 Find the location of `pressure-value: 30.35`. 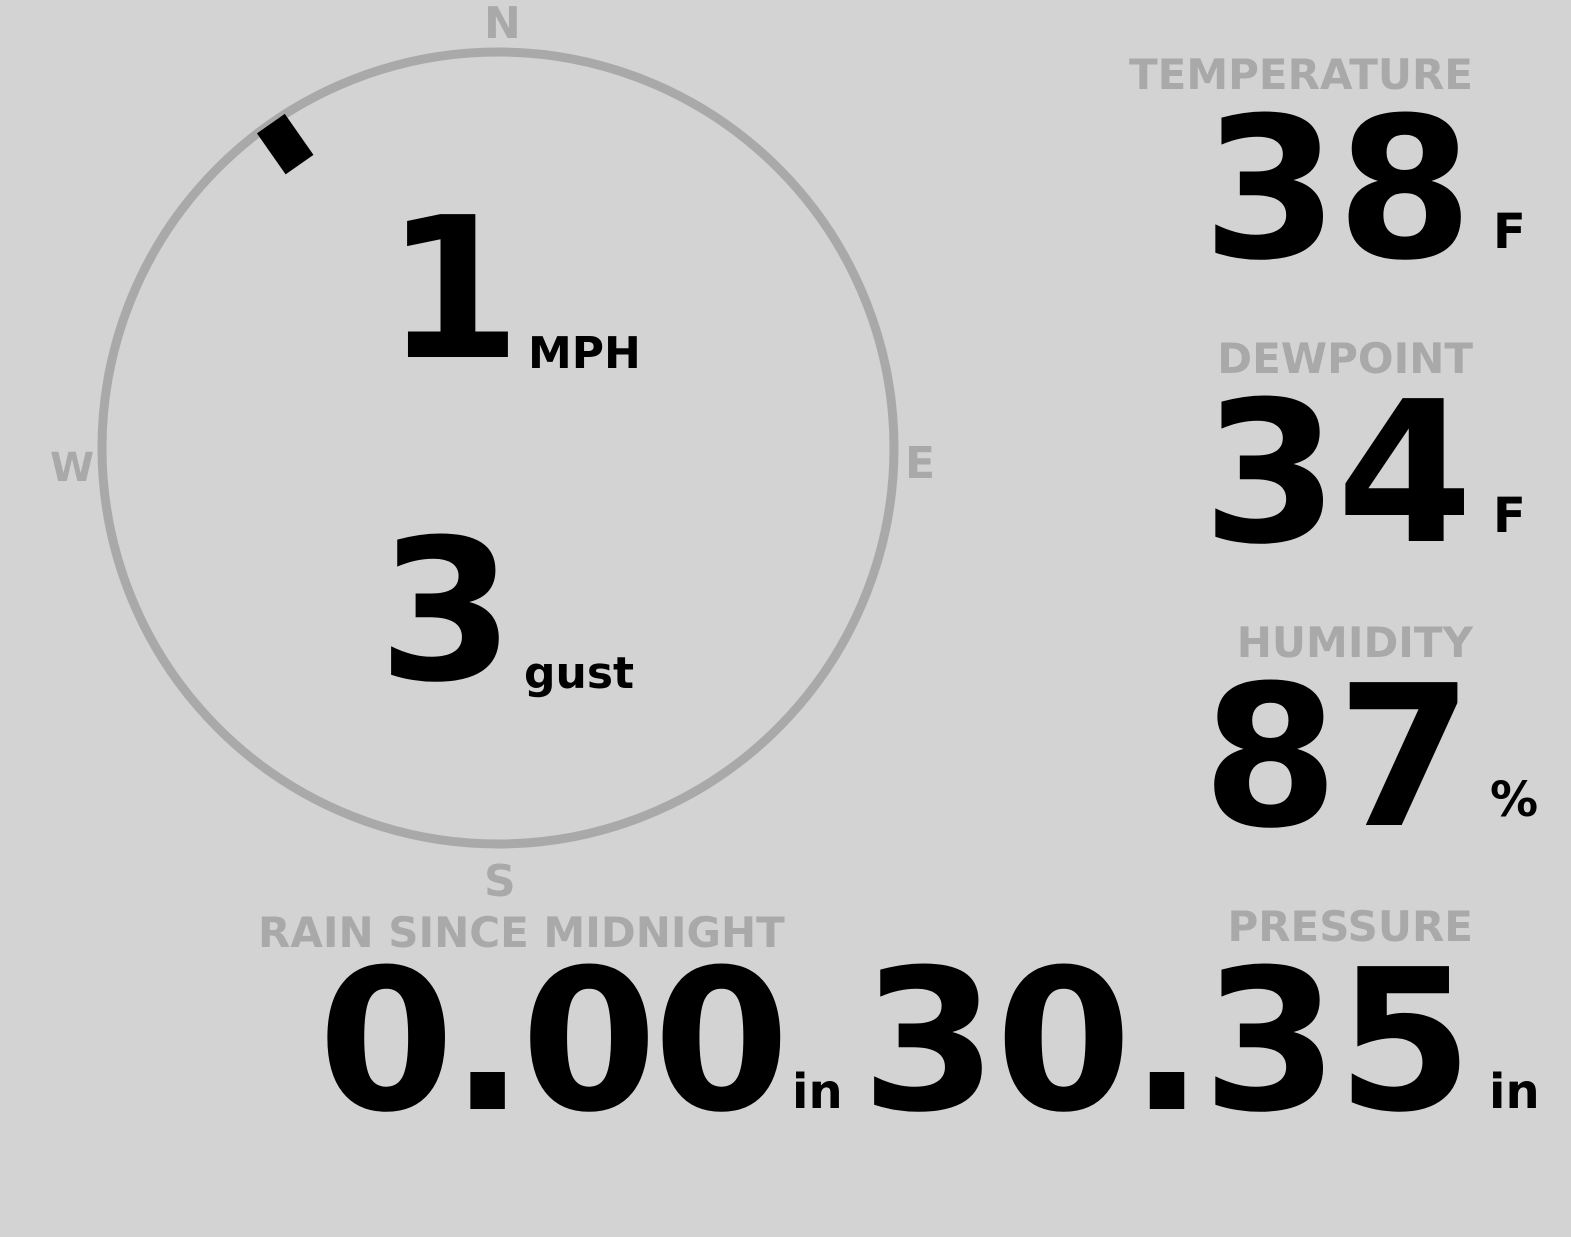

pressure-value: 30.35 is located at coordinates (1167, 1042).